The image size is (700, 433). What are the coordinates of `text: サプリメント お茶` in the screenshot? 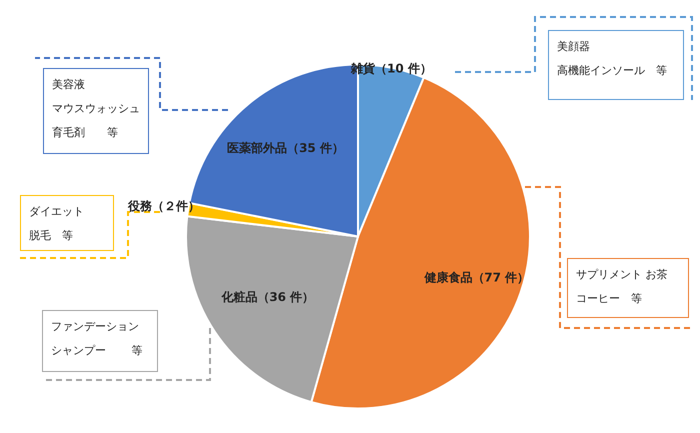 It's located at (622, 275).